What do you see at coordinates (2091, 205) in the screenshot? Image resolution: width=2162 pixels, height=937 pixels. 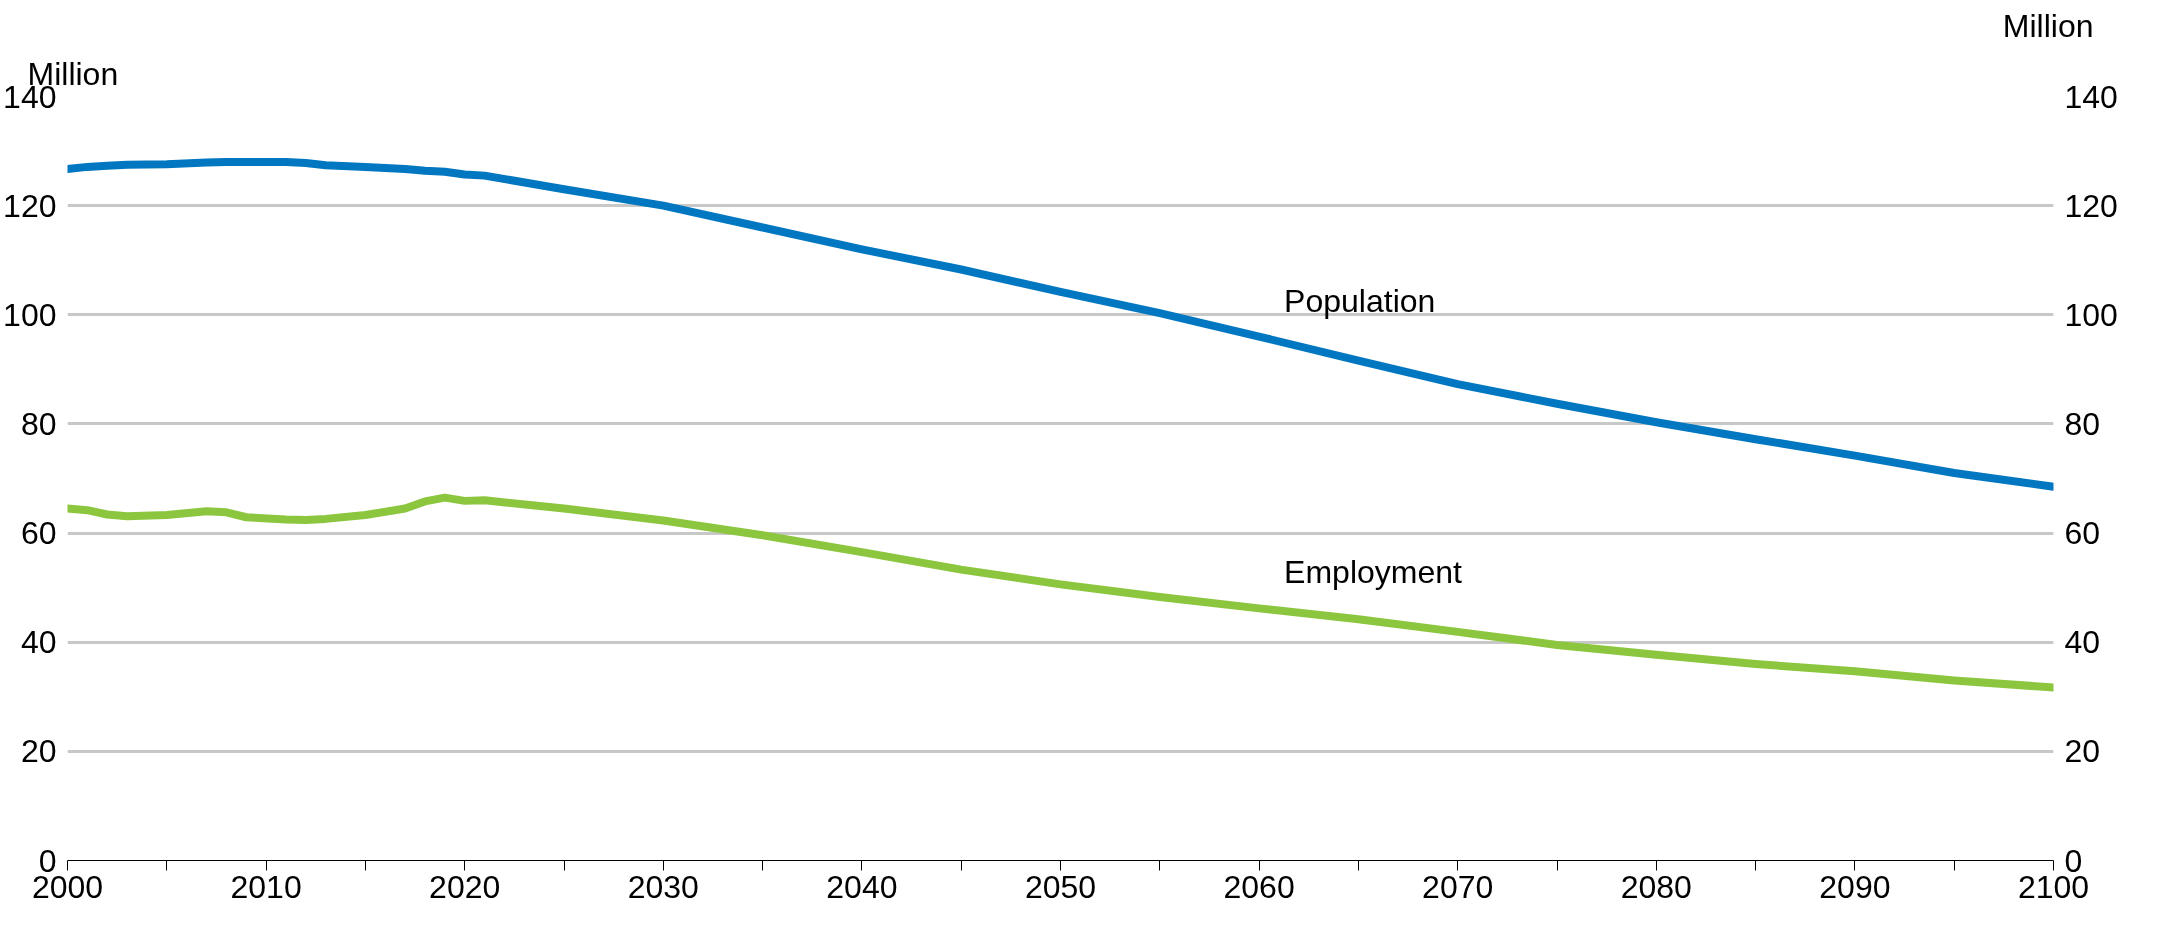 I see `y2-tick-label: 120` at bounding box center [2091, 205].